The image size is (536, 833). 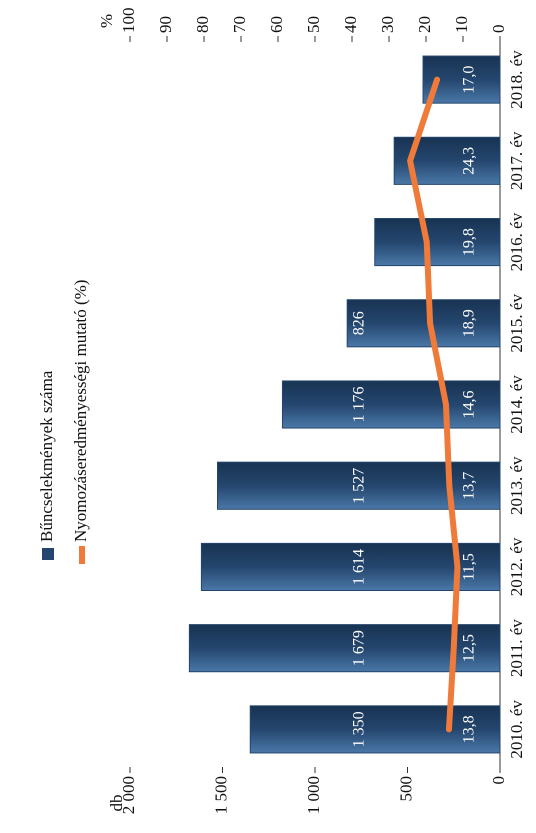 I want to click on bar-value-label: 677, so click(x=359, y=242).